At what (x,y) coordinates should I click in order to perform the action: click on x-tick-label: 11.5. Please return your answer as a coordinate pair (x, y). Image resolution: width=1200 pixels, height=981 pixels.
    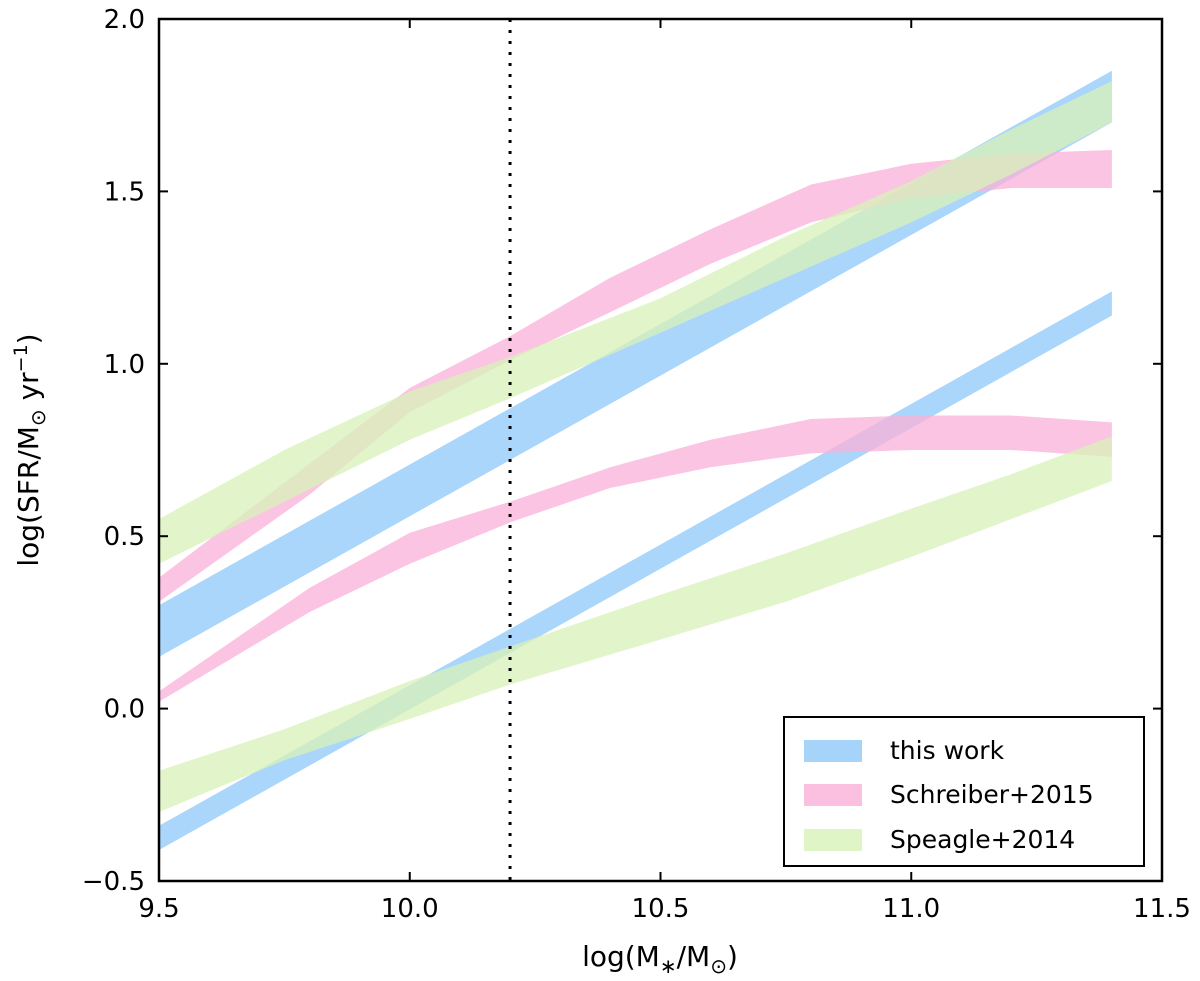
    Looking at the image, I should click on (1162, 909).